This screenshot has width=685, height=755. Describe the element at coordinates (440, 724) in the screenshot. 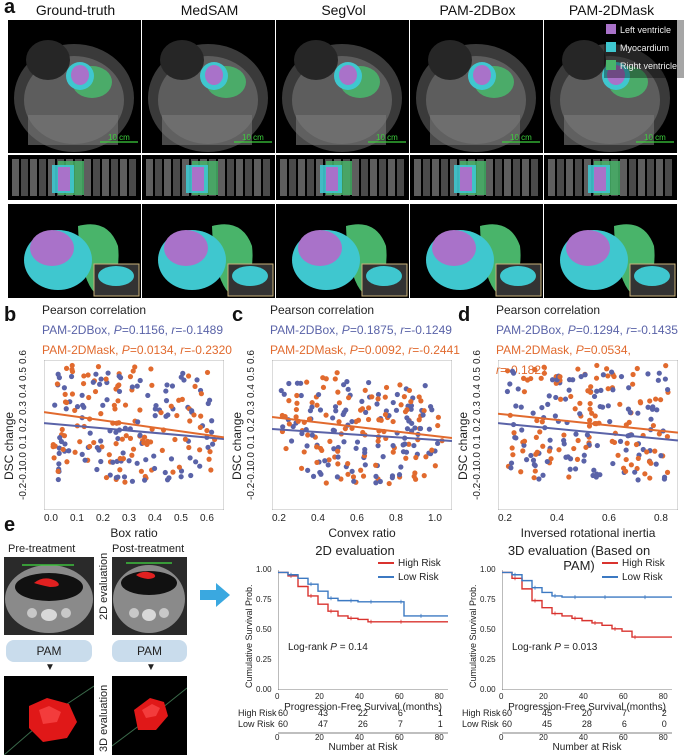

I see `risk-count: 1` at that location.